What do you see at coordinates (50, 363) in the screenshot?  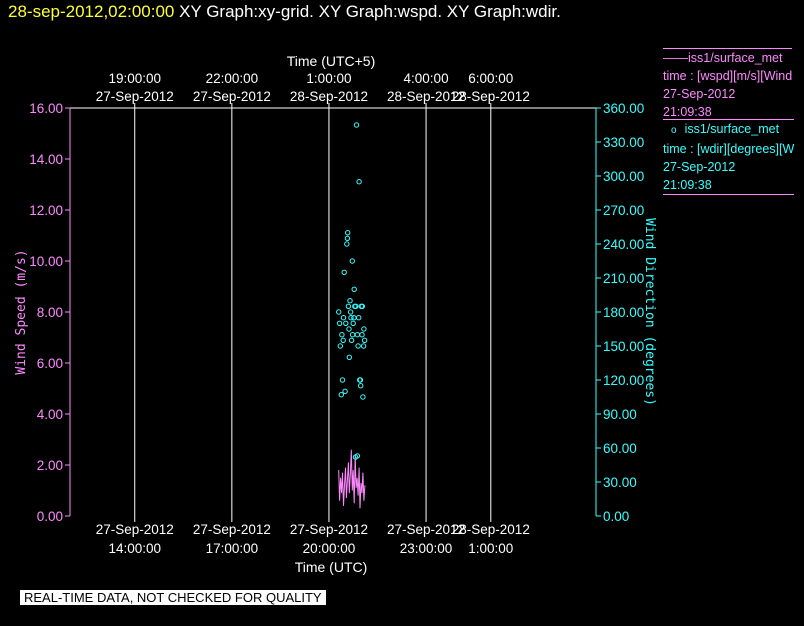 I see `y-left-tick-label: 6.00` at bounding box center [50, 363].